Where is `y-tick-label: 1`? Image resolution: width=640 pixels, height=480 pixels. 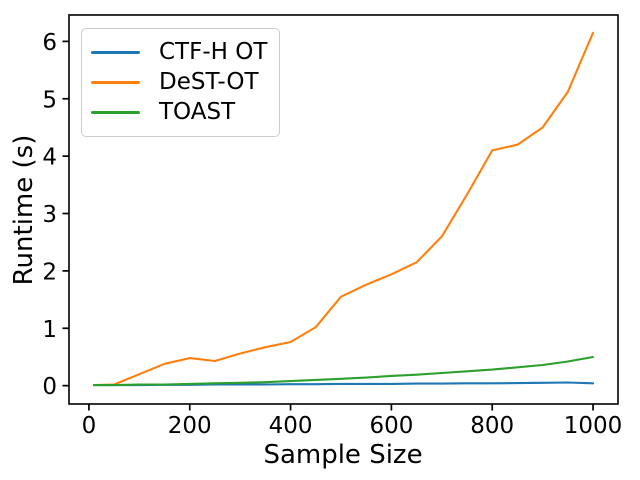 y-tick-label: 1 is located at coordinates (49, 330).